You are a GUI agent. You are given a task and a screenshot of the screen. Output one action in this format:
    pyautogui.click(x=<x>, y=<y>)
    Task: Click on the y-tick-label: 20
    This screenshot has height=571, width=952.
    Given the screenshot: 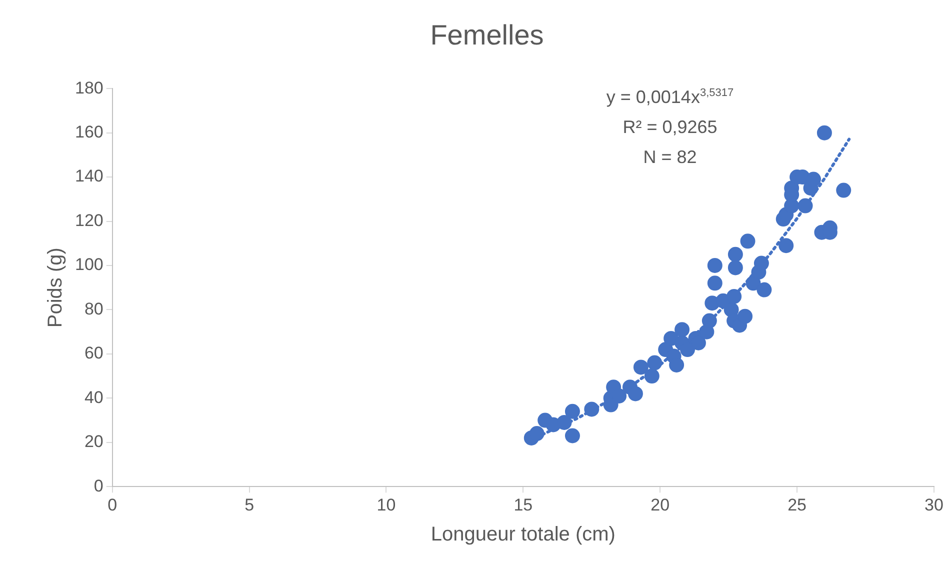 What is the action you would take?
    pyautogui.click(x=94, y=442)
    